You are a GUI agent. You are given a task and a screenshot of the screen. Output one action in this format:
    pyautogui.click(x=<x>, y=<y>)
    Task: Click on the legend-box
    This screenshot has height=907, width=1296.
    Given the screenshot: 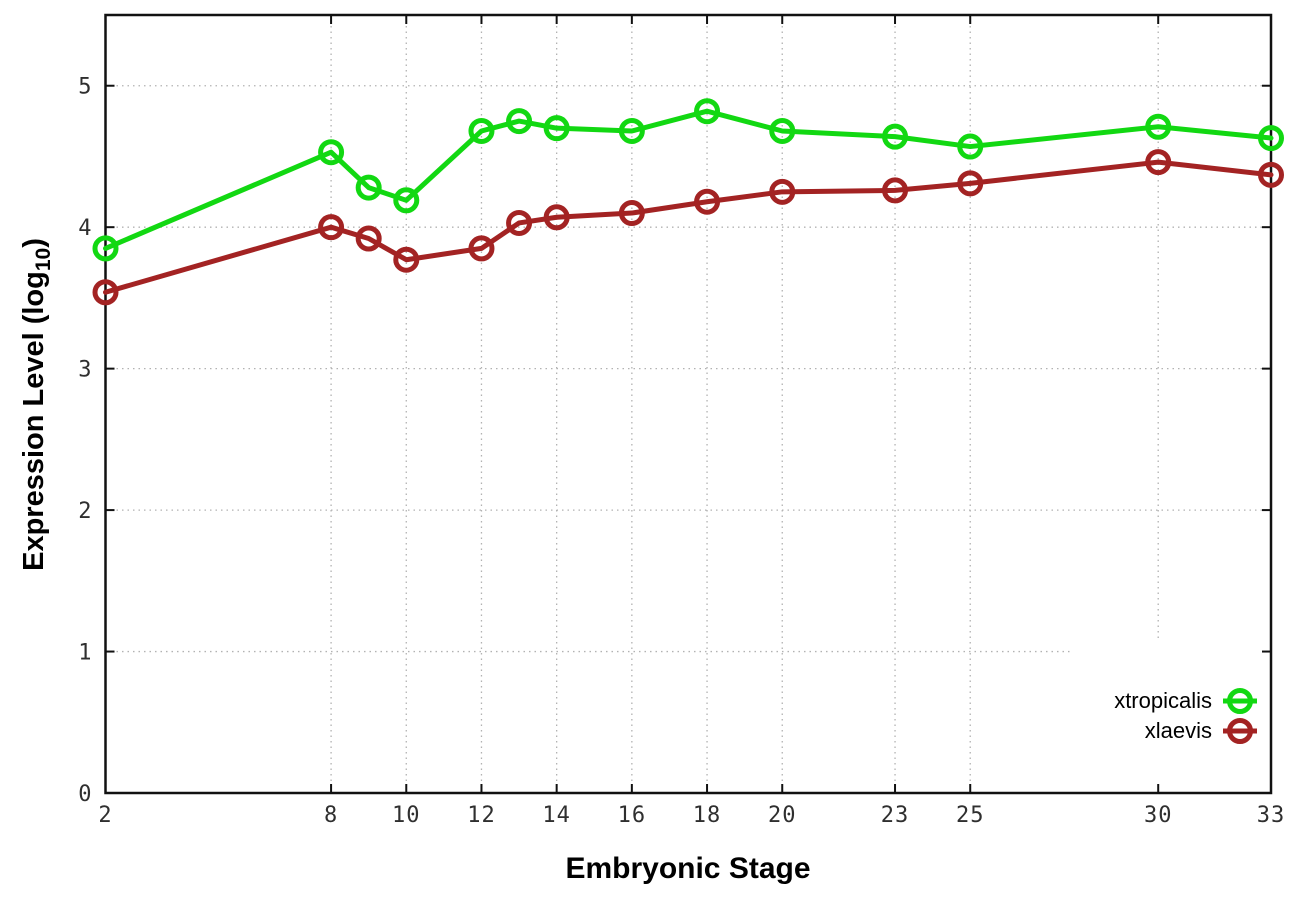 What is the action you would take?
    pyautogui.click(x=1167, y=713)
    